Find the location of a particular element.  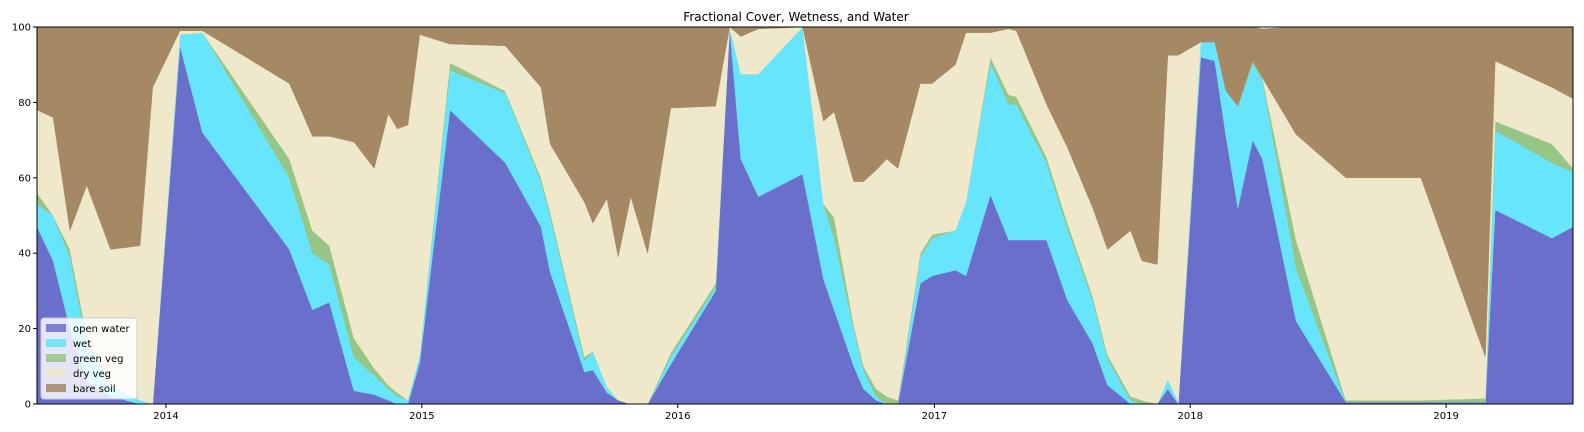

y-tick-label: 0 is located at coordinates (28, 405).